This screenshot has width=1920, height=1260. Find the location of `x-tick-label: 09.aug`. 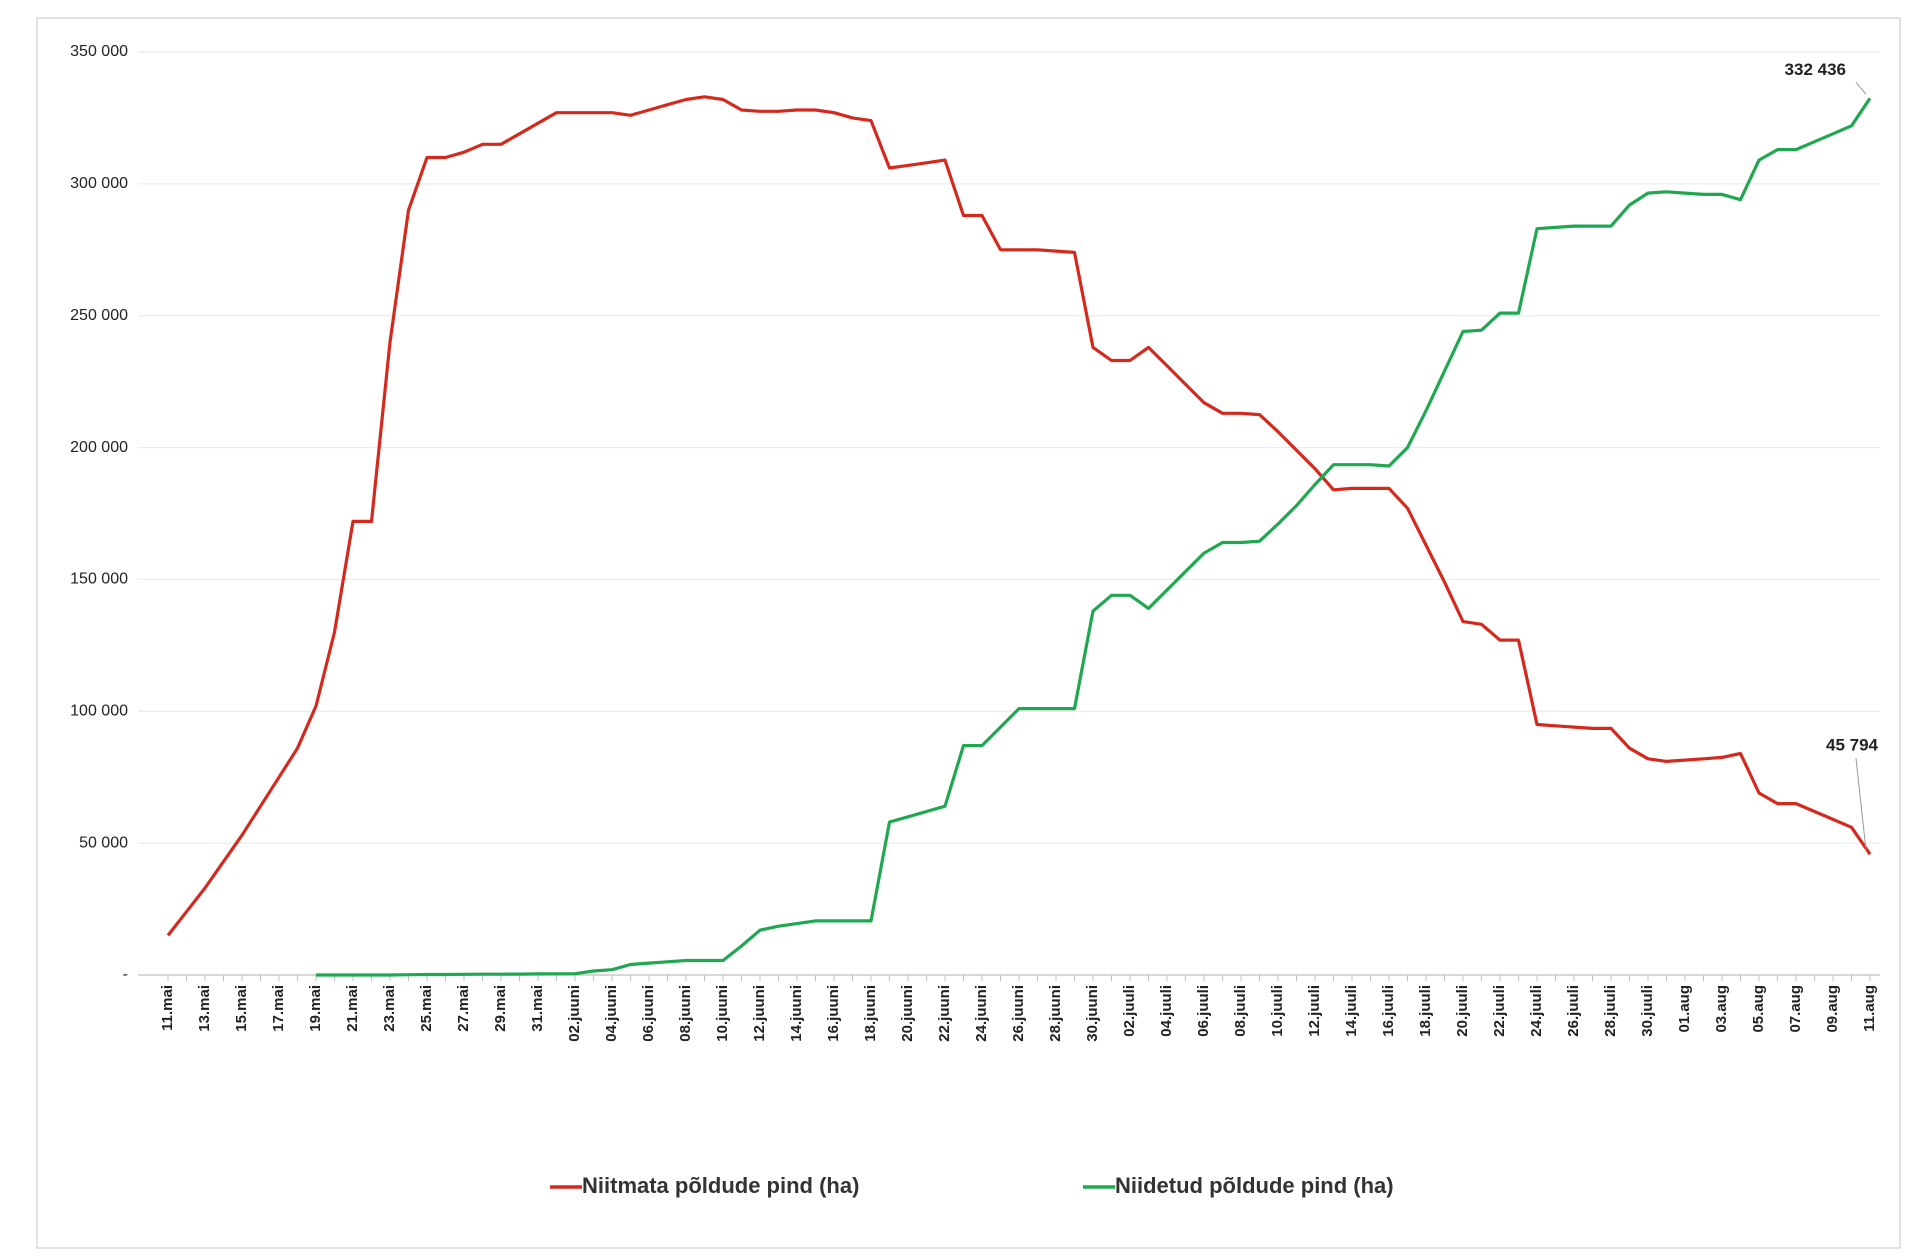

x-tick-label: 09.aug is located at coordinates (1832, 1009).